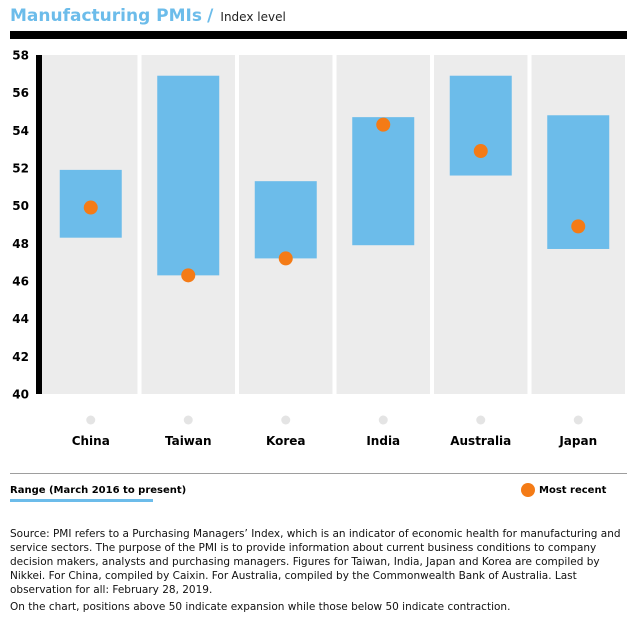 The image size is (638, 624). What do you see at coordinates (286, 420) in the screenshot?
I see `category-point-korea` at bounding box center [286, 420].